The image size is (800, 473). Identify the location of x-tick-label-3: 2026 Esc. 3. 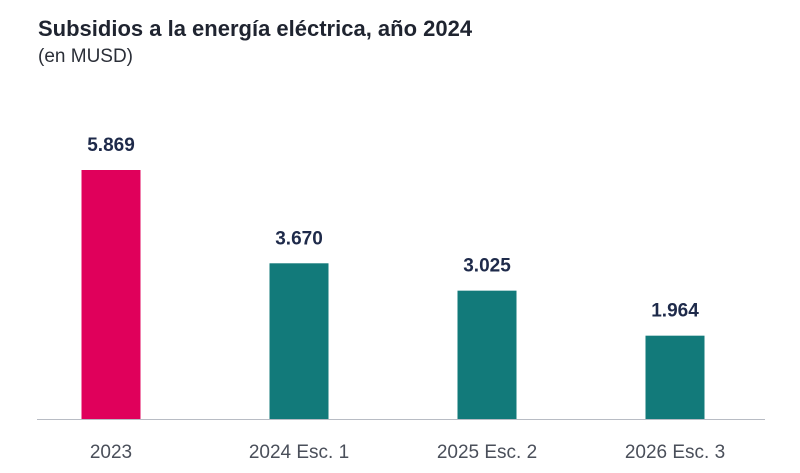
(675, 452).